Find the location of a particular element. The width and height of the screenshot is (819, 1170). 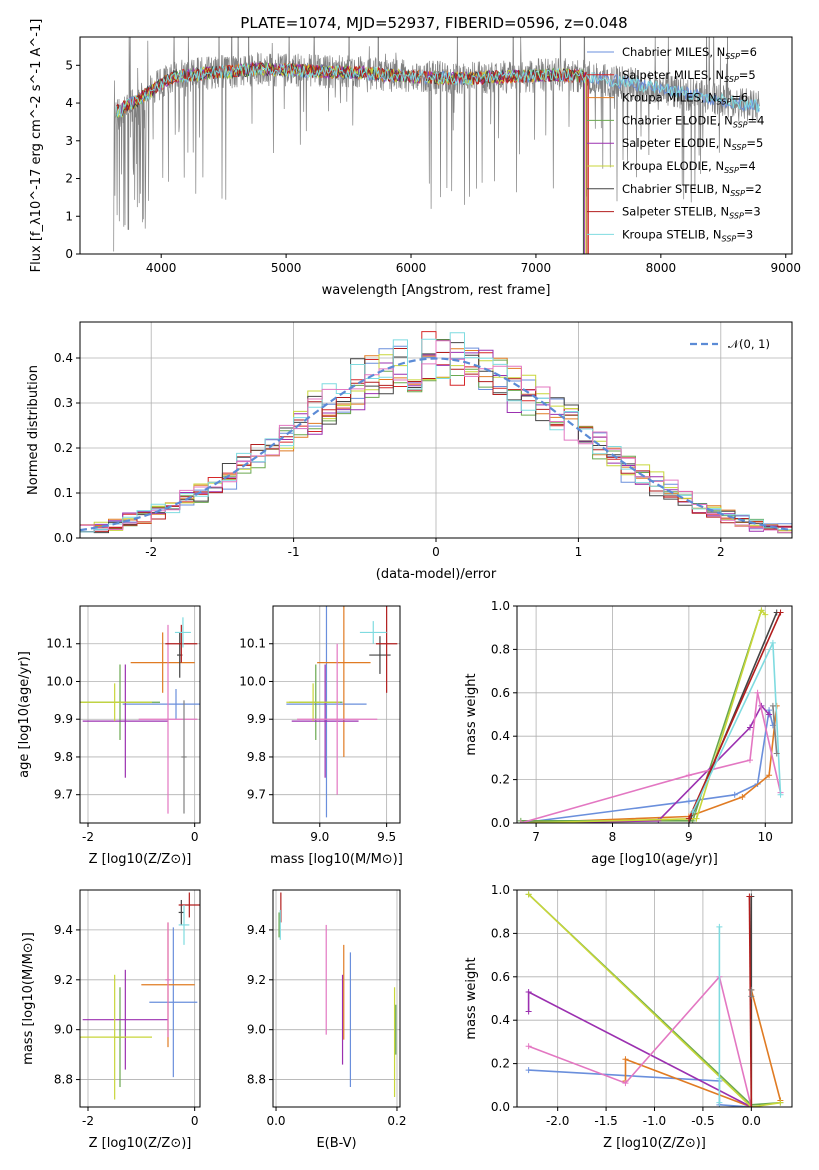

x-tick-label: -1 is located at coordinates (294, 552).